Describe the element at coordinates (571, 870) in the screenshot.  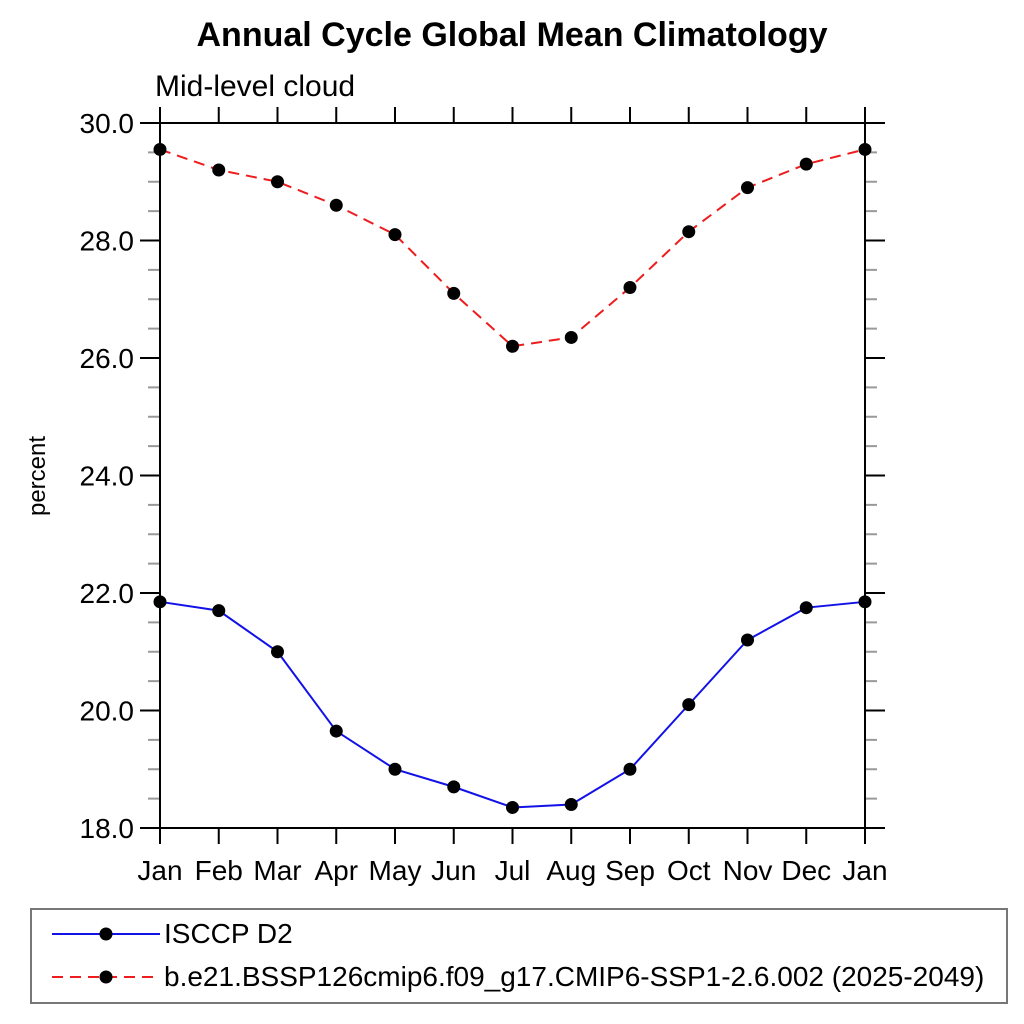
I see `x-tick-label: Aug` at that location.